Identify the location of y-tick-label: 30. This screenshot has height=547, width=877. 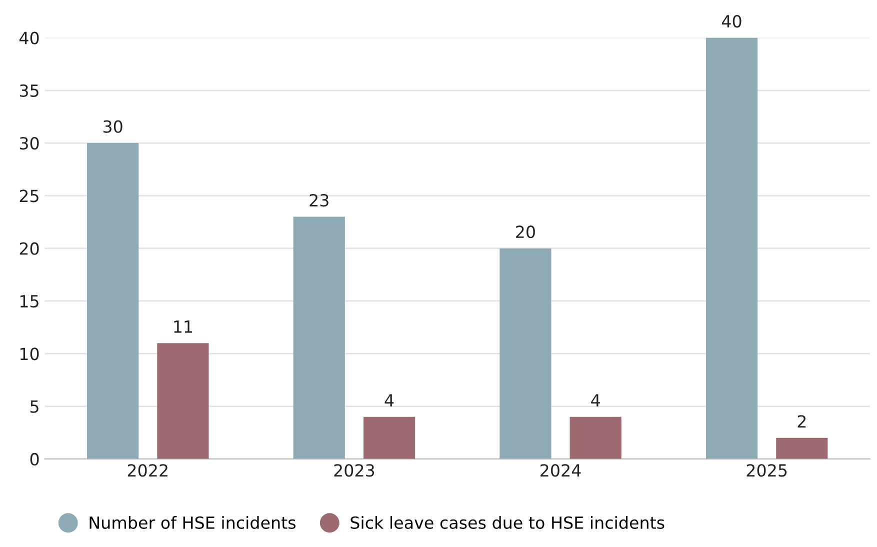
(29, 143).